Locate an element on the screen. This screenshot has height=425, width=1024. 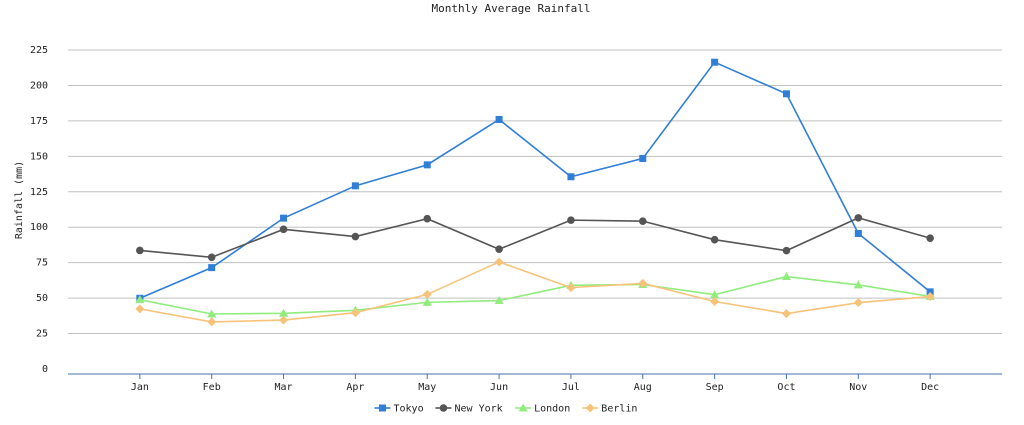
y-axis-label: Rainfall (mm) is located at coordinates (19, 200).